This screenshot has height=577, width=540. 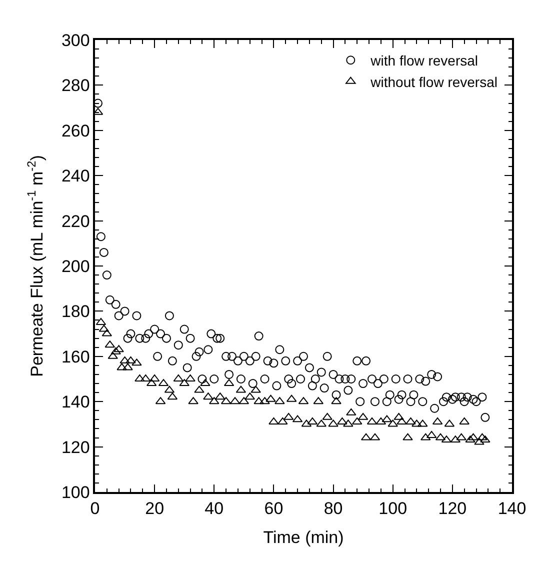 What do you see at coordinates (75, 40) in the screenshot?
I see `y-tick-label: 300` at bounding box center [75, 40].